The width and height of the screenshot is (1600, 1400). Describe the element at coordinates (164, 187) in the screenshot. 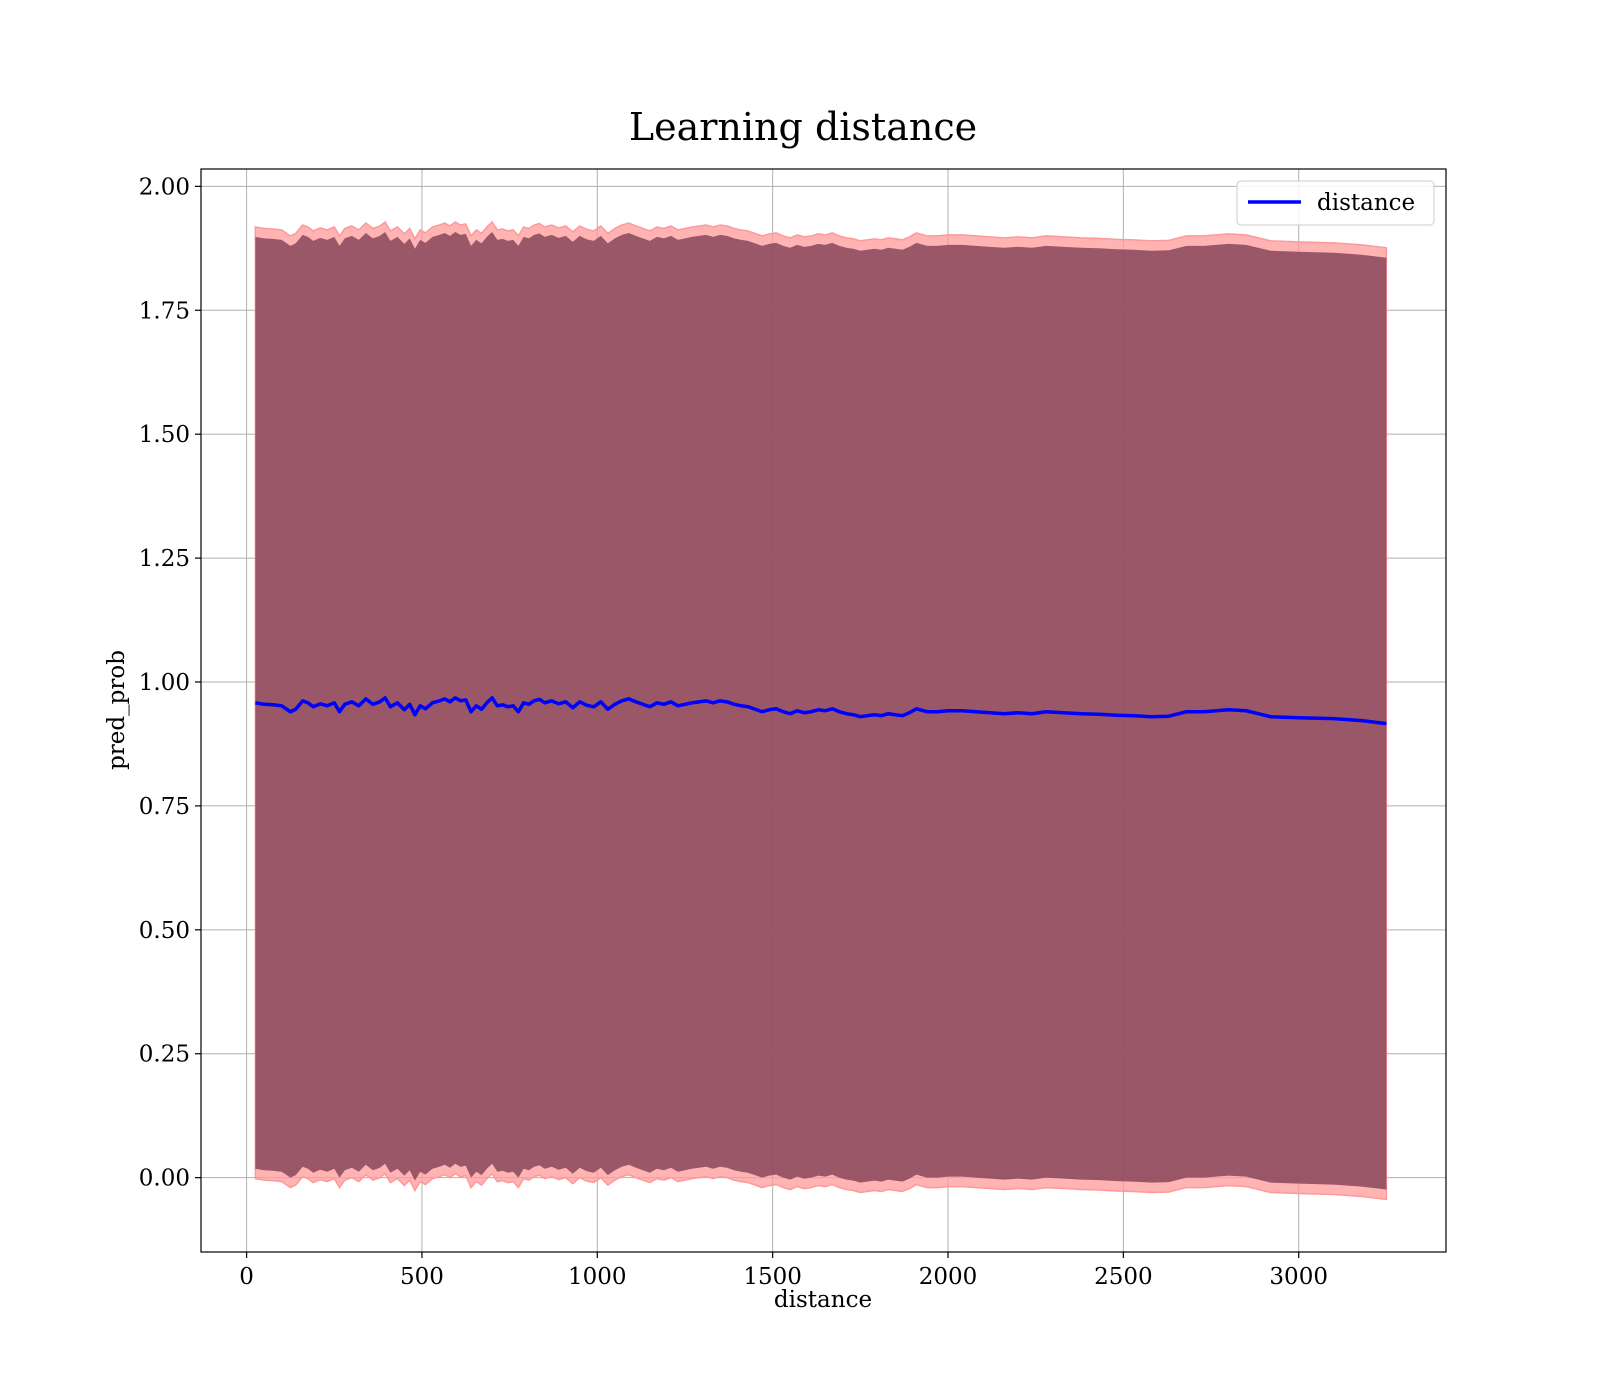

I see `y-tick-label: 2.00` at that location.